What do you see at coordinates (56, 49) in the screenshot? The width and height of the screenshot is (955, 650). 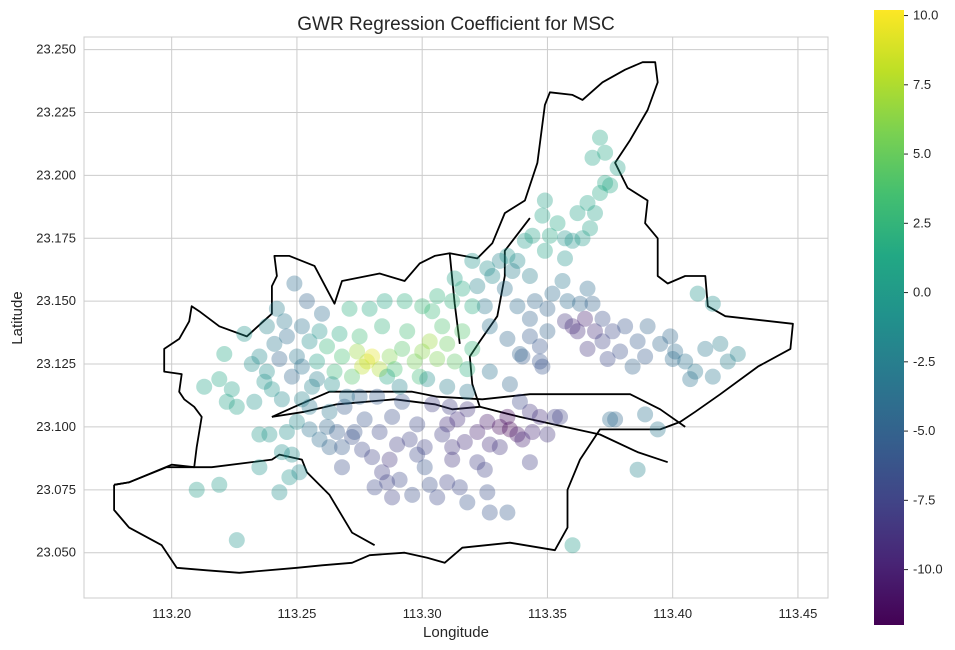 I see `y-tick-label: 23.250` at bounding box center [56, 49].